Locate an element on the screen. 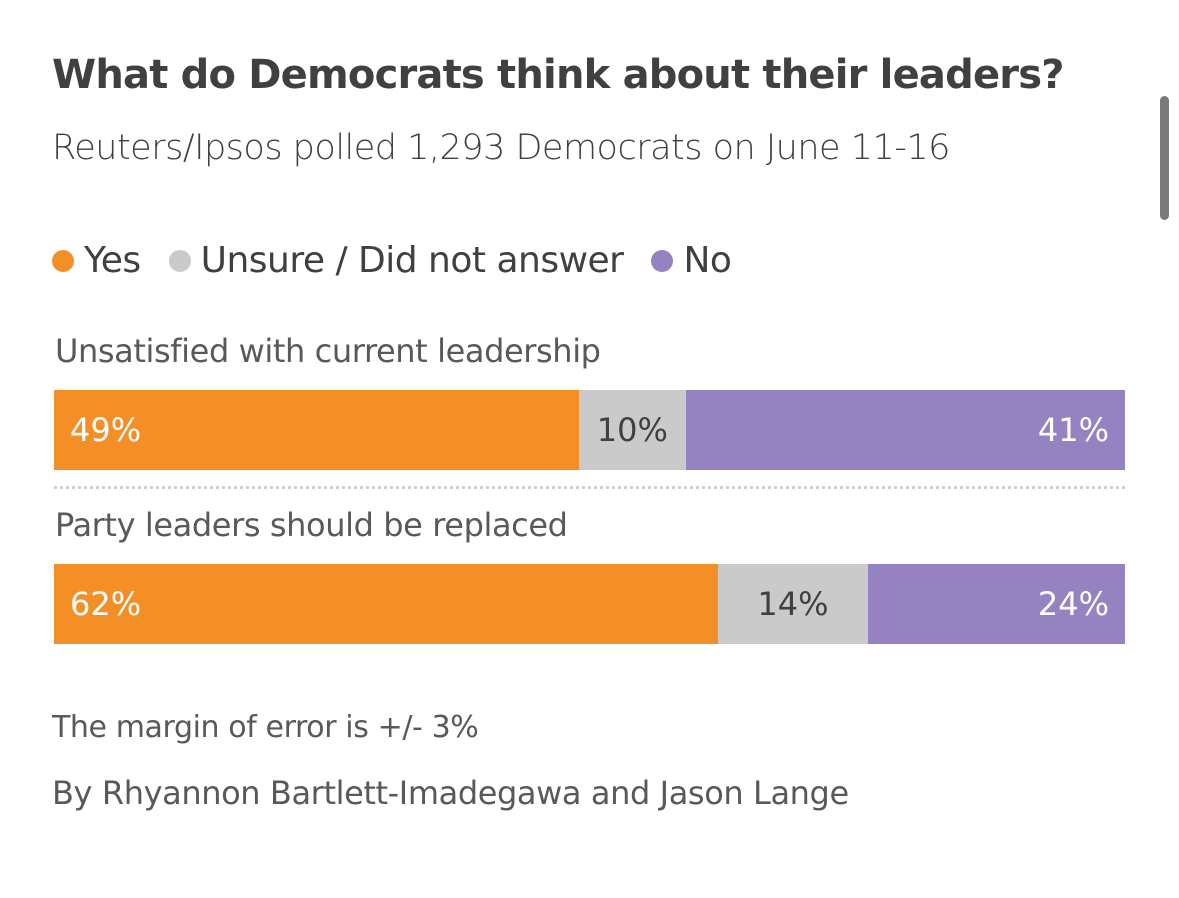 This screenshot has width=1179, height=898. legend-label-unsure: Unsure / Did not answer is located at coordinates (412, 260).